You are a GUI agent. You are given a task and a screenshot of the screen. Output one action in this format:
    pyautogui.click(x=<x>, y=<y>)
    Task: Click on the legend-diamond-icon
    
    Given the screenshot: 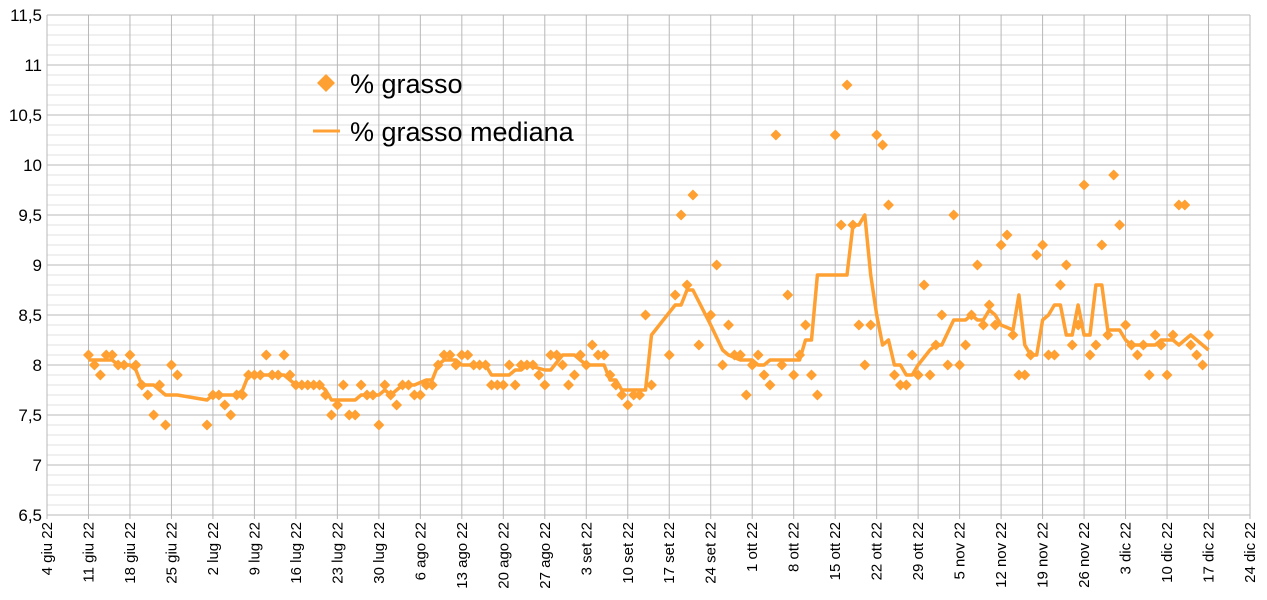 What is the action you would take?
    pyautogui.click(x=326, y=83)
    